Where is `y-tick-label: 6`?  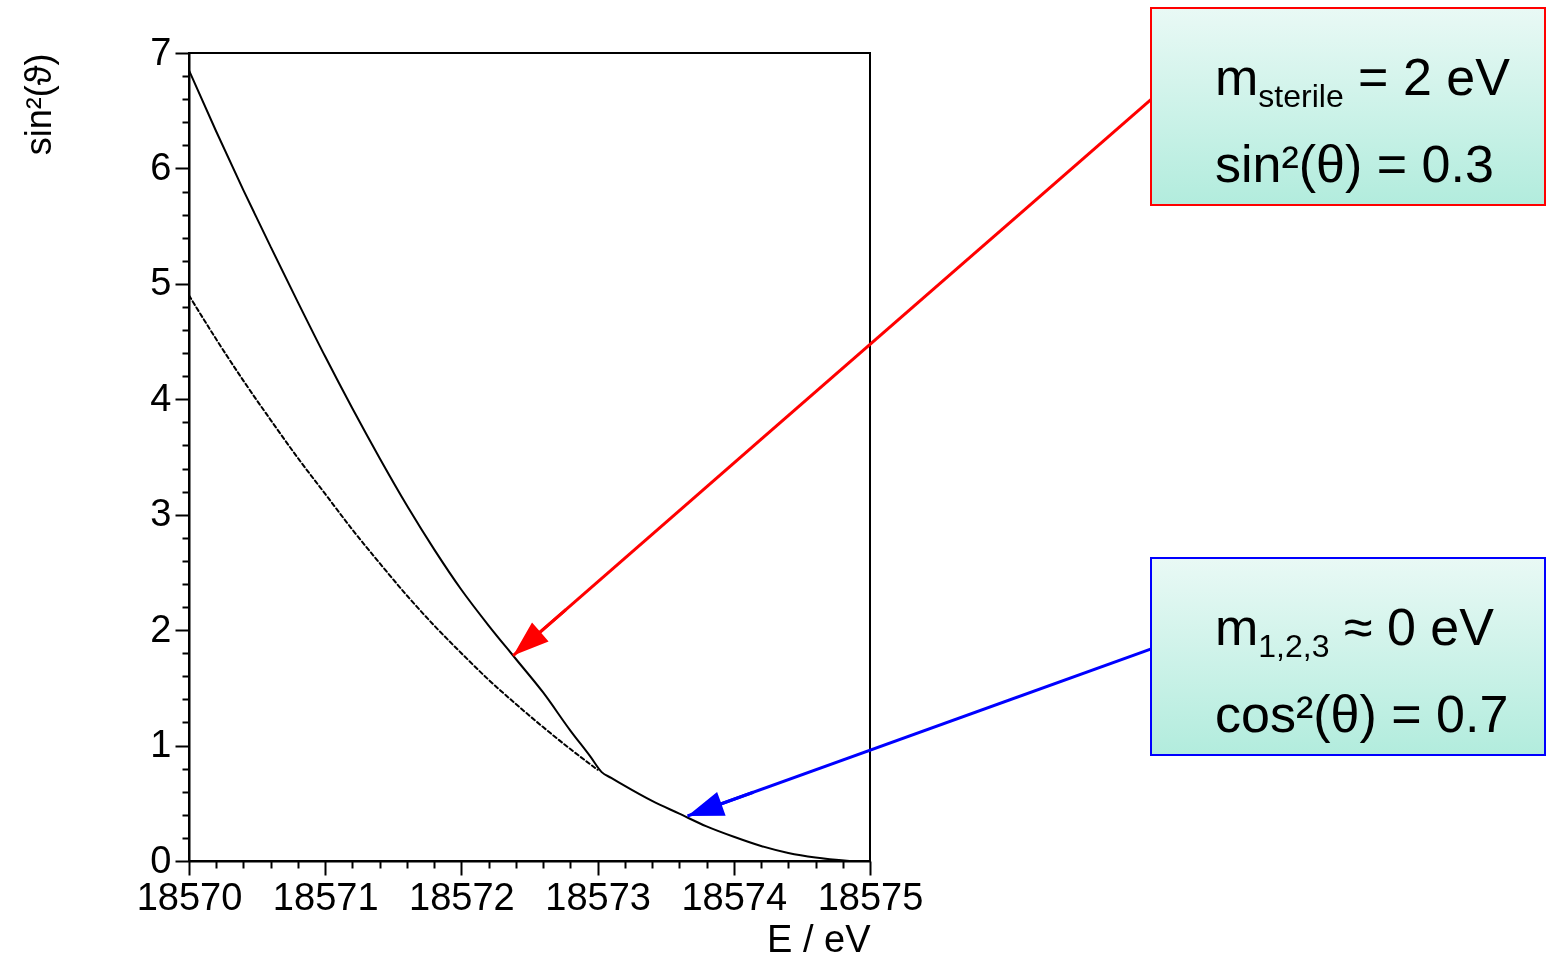 y-tick-label: 6 is located at coordinates (161, 166).